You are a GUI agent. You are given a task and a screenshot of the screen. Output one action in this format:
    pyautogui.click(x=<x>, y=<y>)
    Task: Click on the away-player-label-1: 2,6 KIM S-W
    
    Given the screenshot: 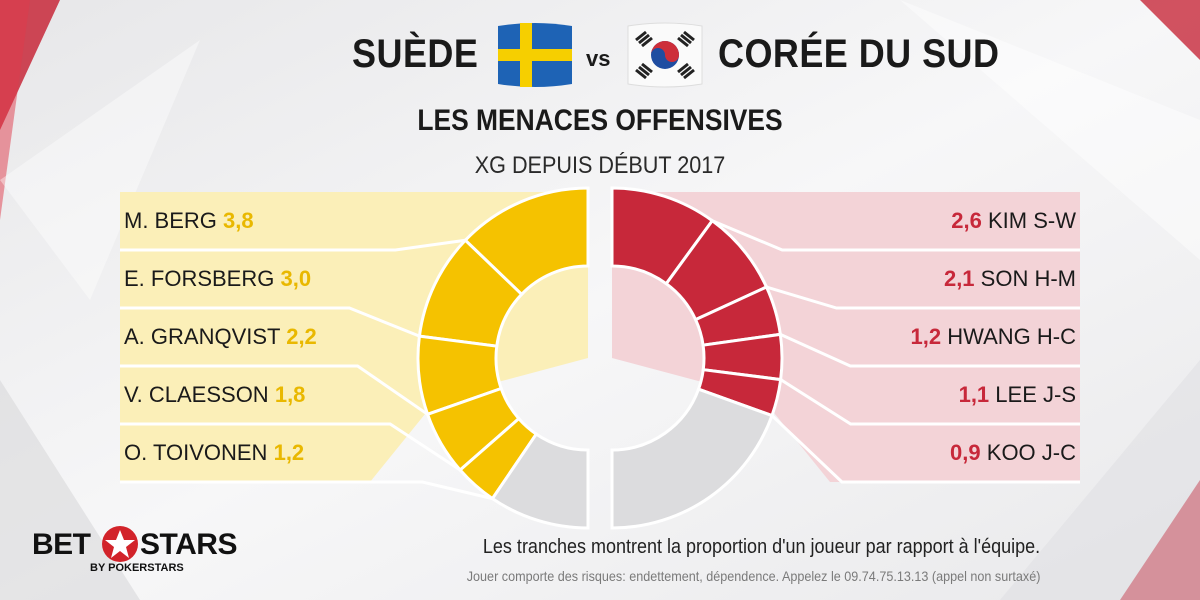 What is the action you would take?
    pyautogui.click(x=1013, y=221)
    